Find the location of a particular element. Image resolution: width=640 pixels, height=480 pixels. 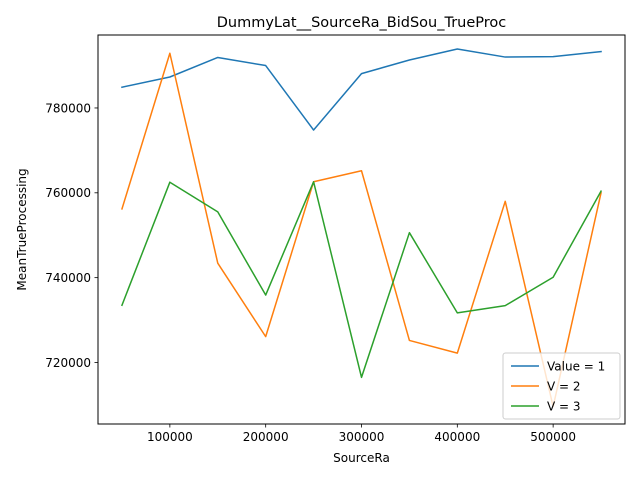

y-tick-label: 760000 is located at coordinates (68, 193).